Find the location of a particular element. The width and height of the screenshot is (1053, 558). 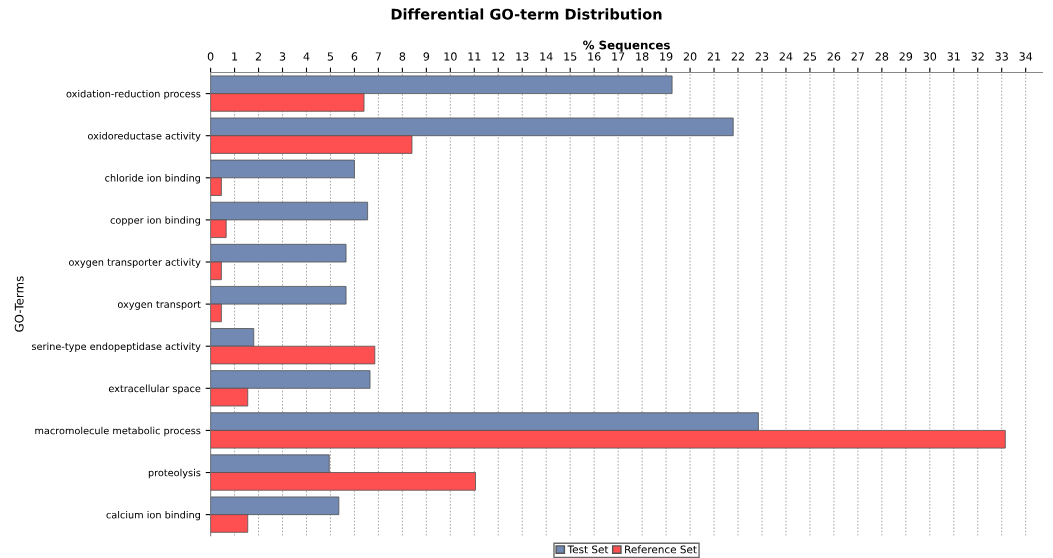

x-tick-label: 4 is located at coordinates (306, 56).